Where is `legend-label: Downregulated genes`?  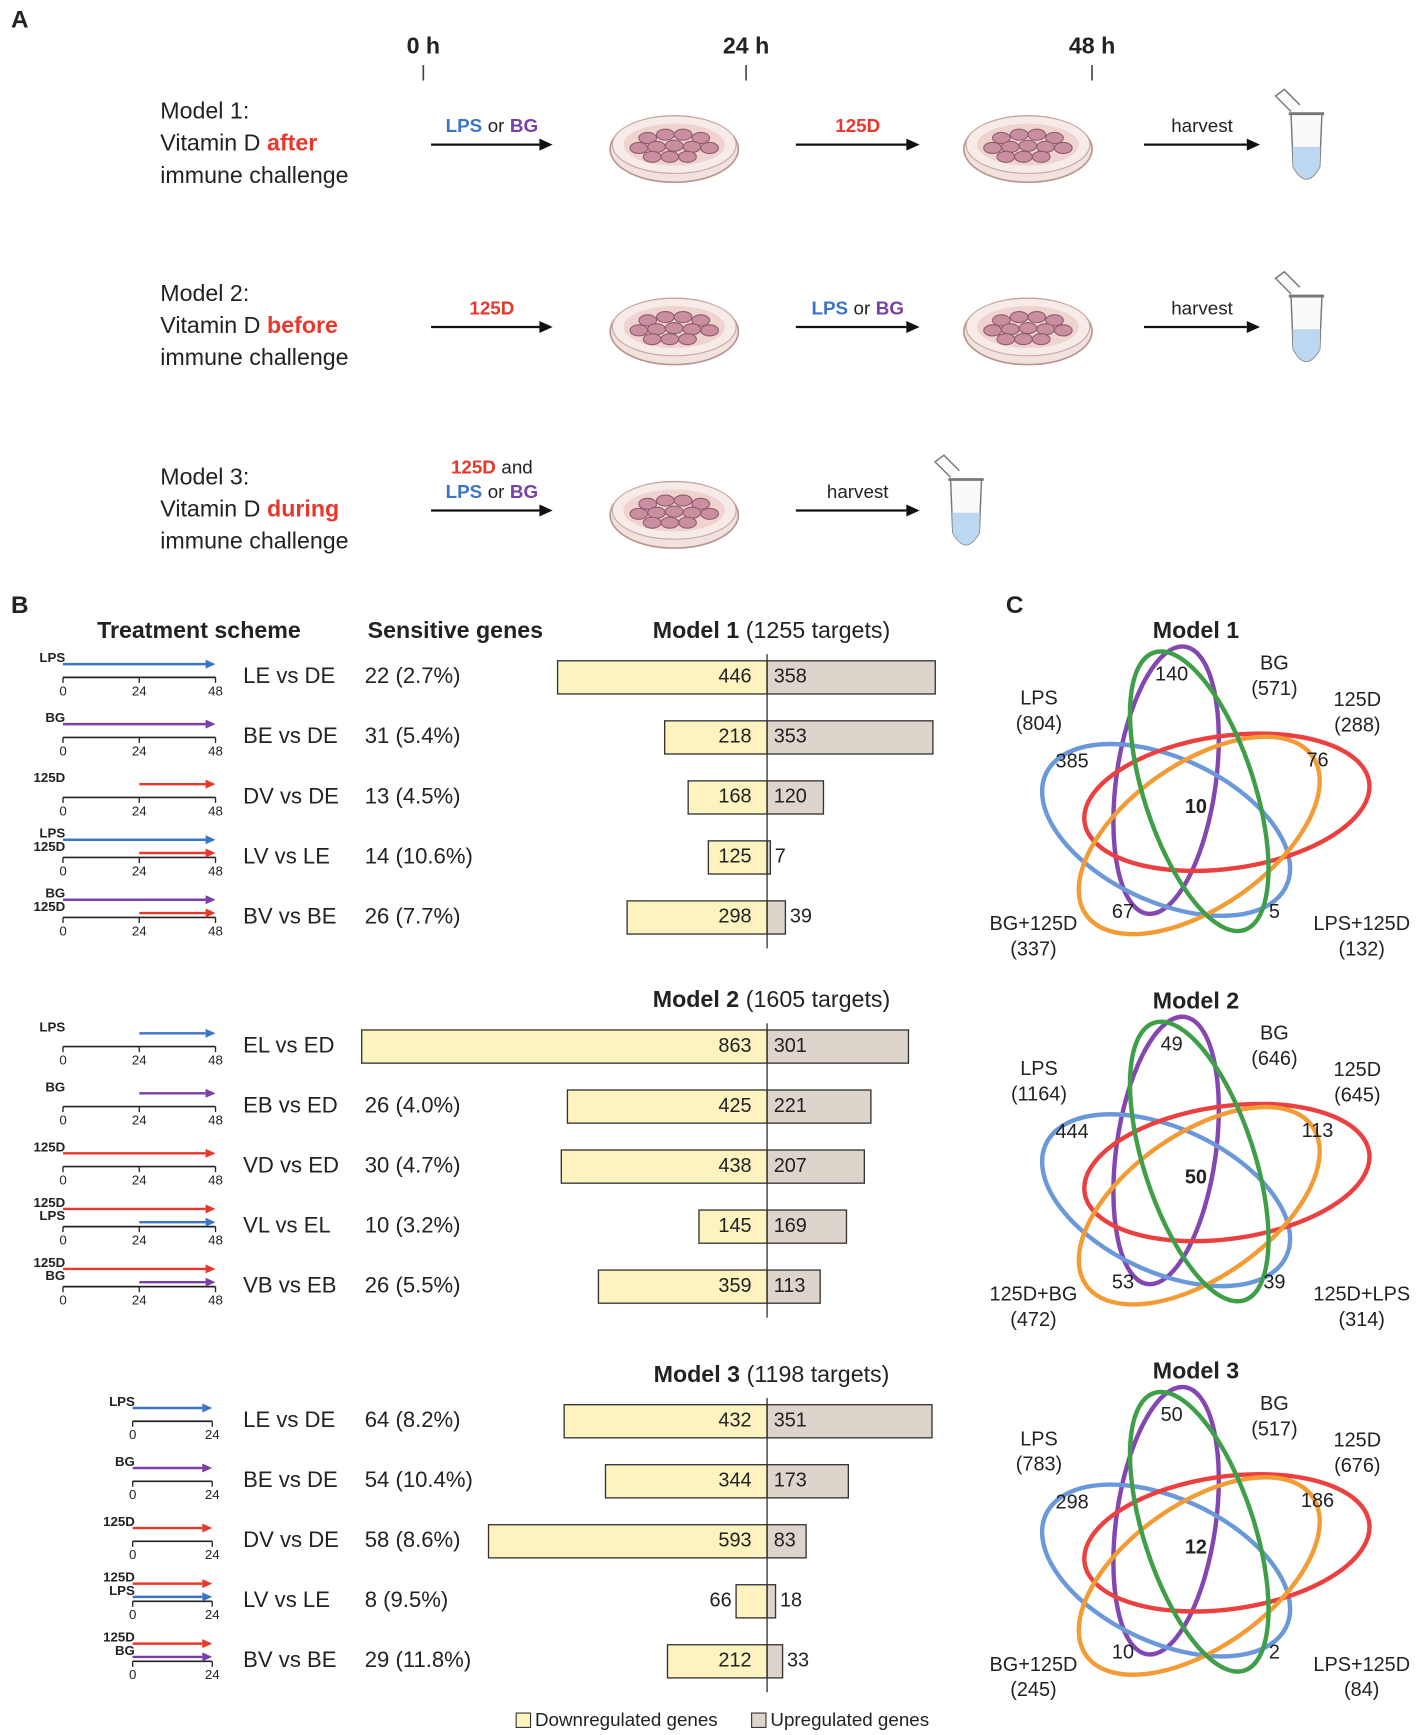 legend-label: Downregulated genes is located at coordinates (626, 1719).